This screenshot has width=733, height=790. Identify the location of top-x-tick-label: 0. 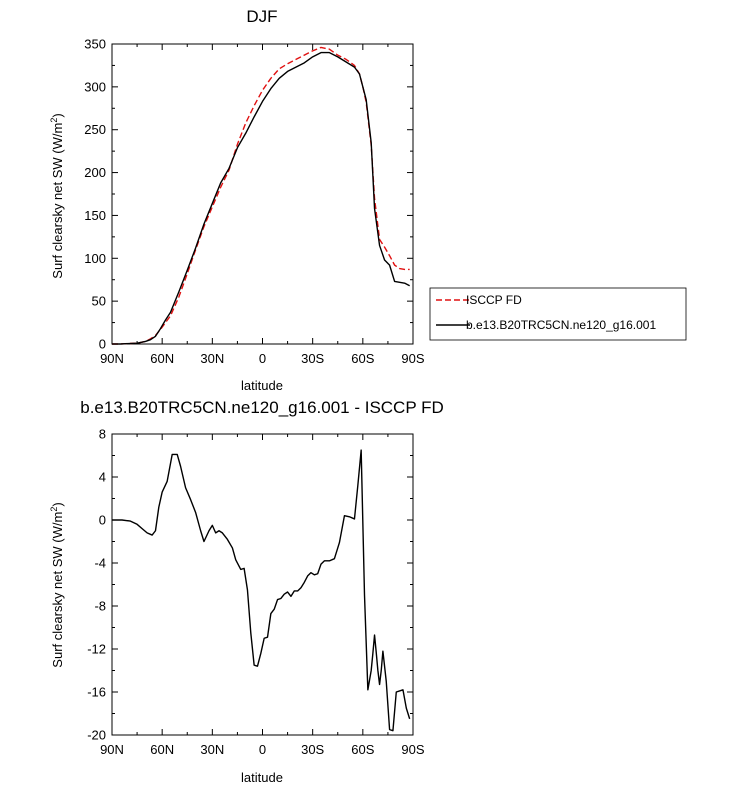
(262, 358).